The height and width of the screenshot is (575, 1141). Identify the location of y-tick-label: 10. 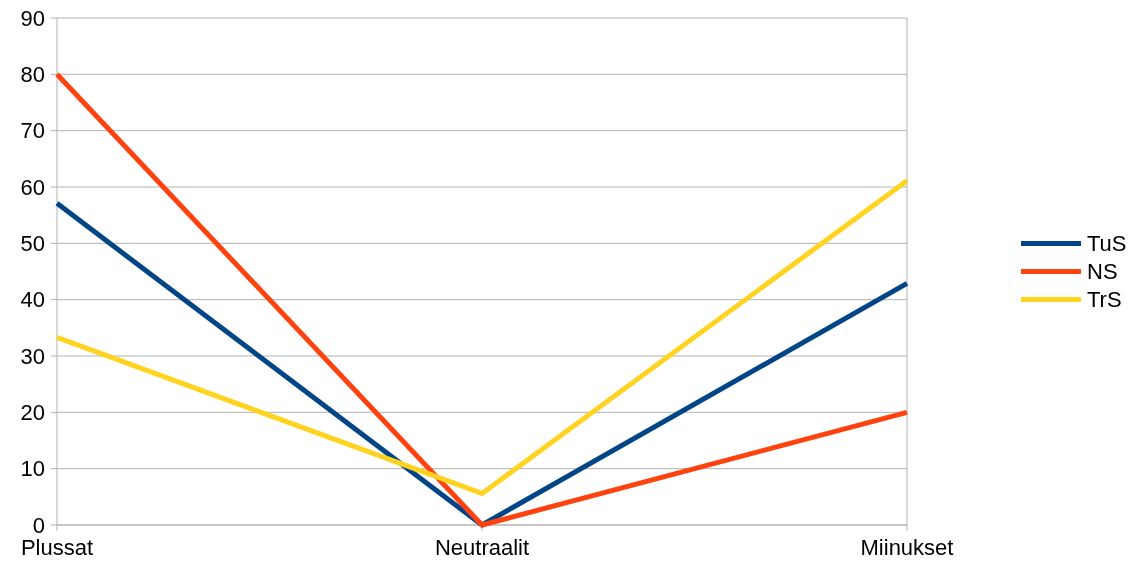
(32, 469).